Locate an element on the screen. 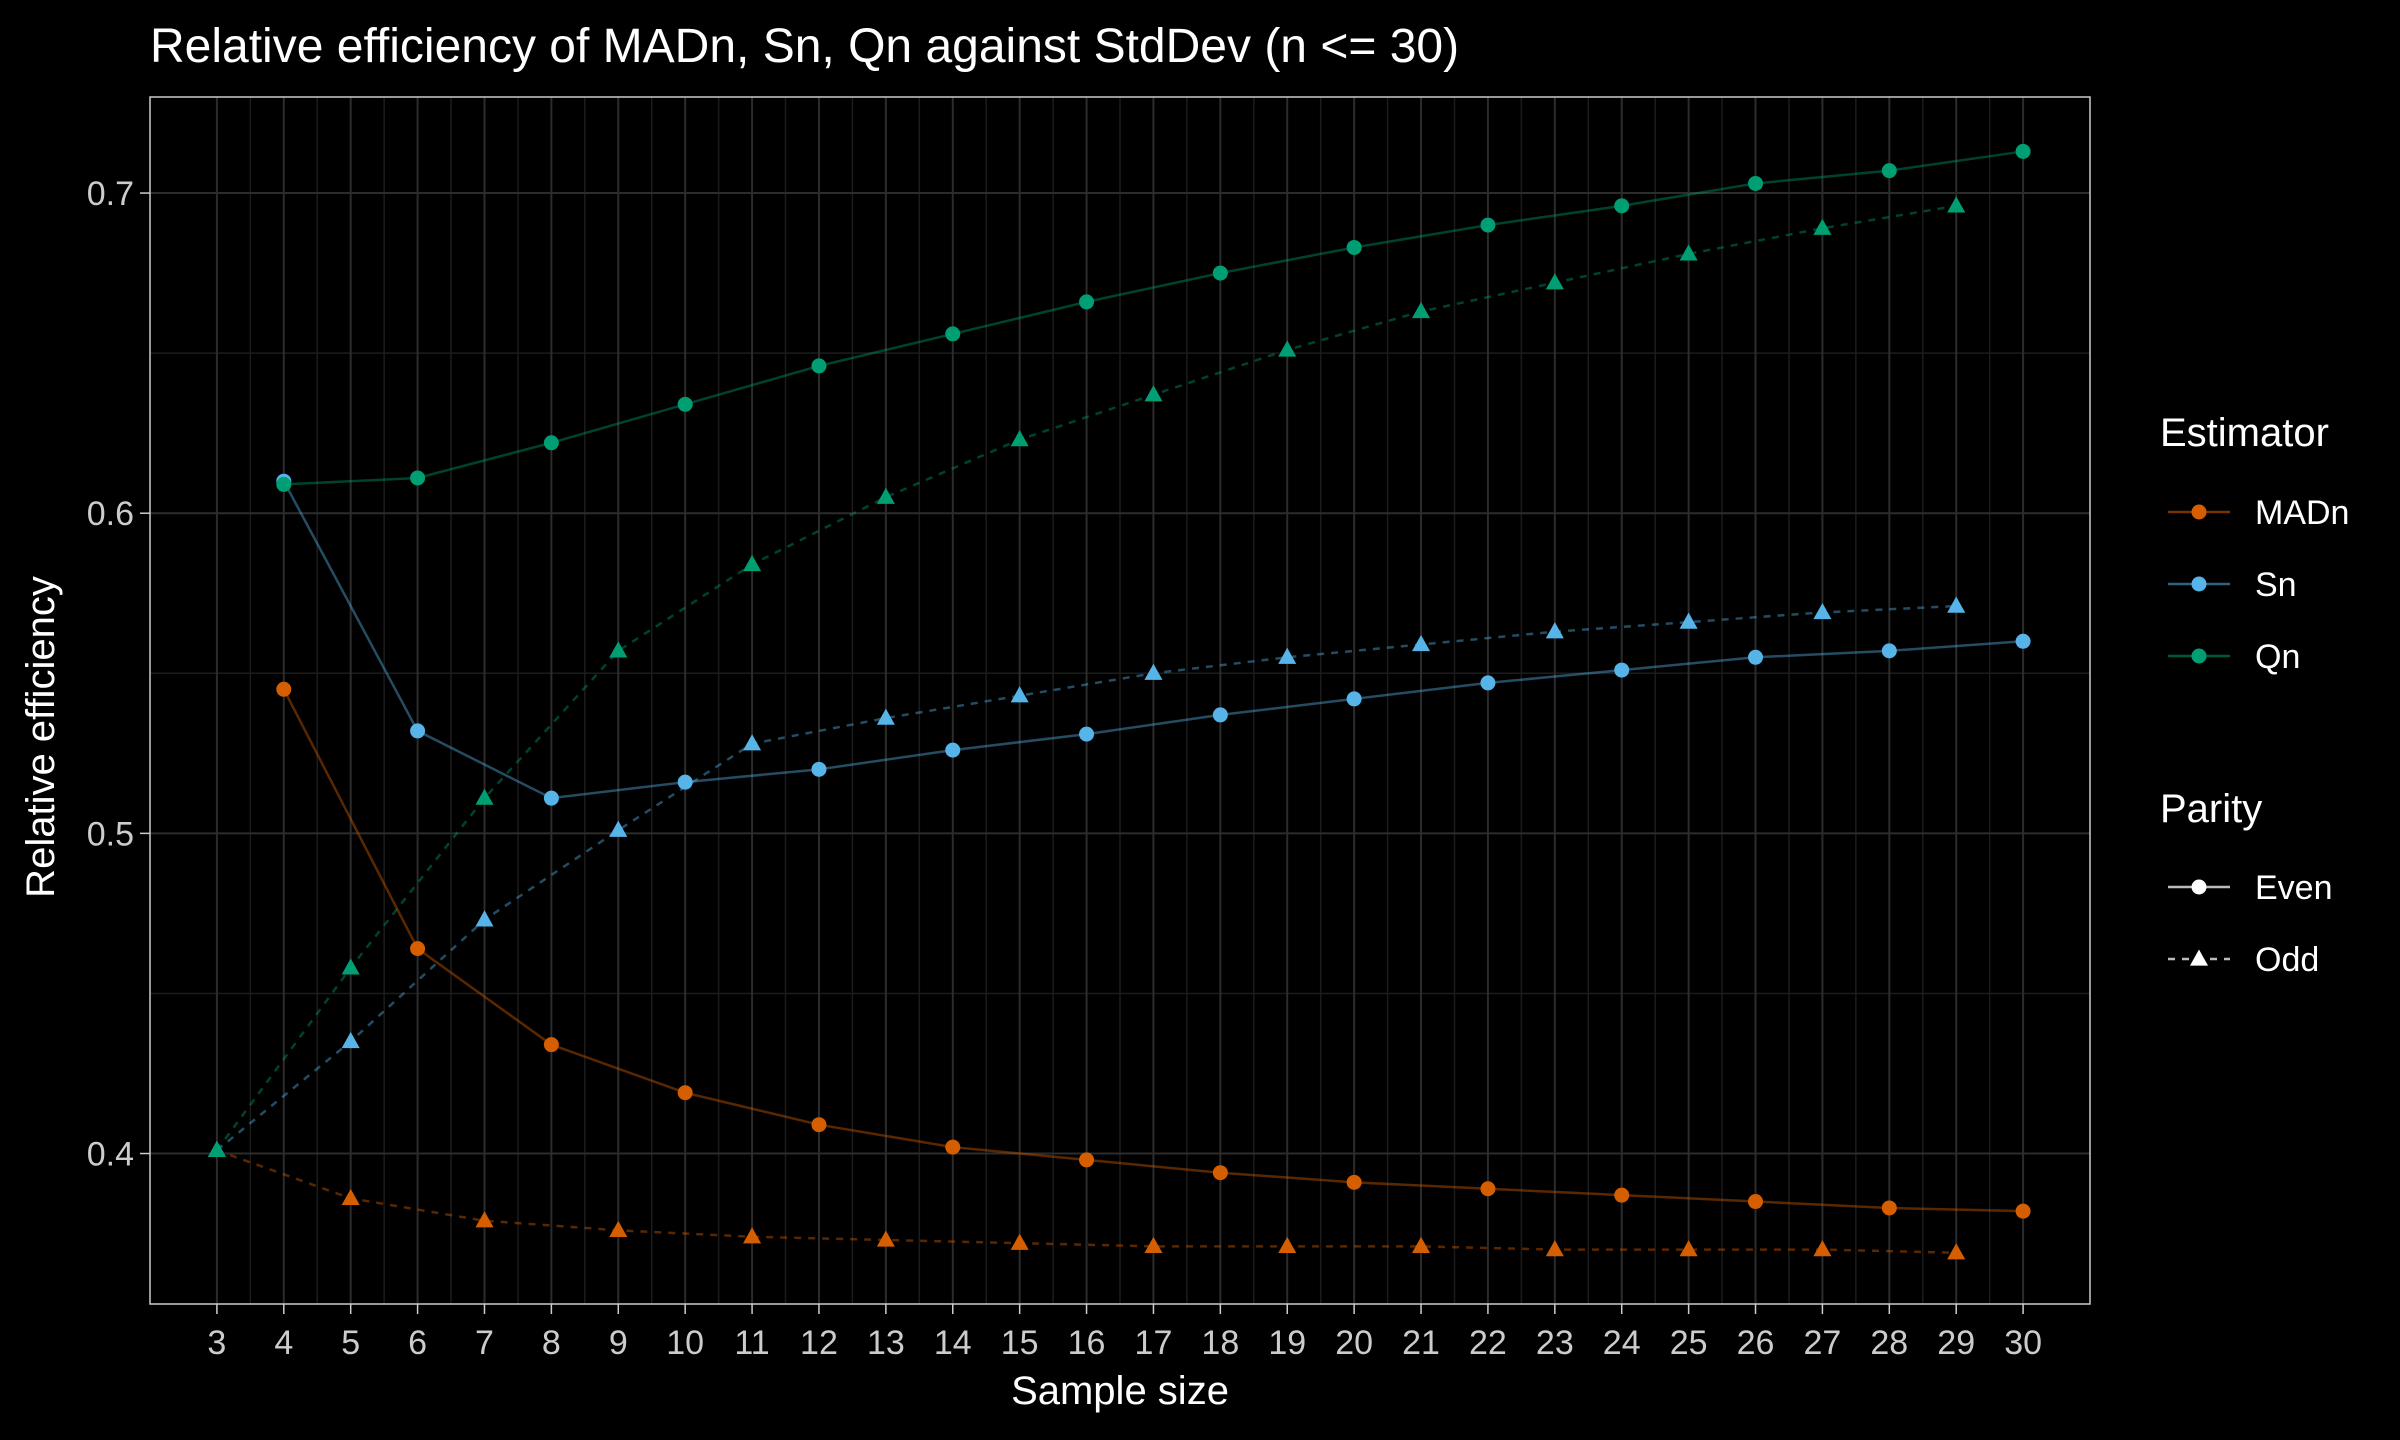 The width and height of the screenshot is (2400, 1440). y-tick-label: 0.6 is located at coordinates (110, 514).